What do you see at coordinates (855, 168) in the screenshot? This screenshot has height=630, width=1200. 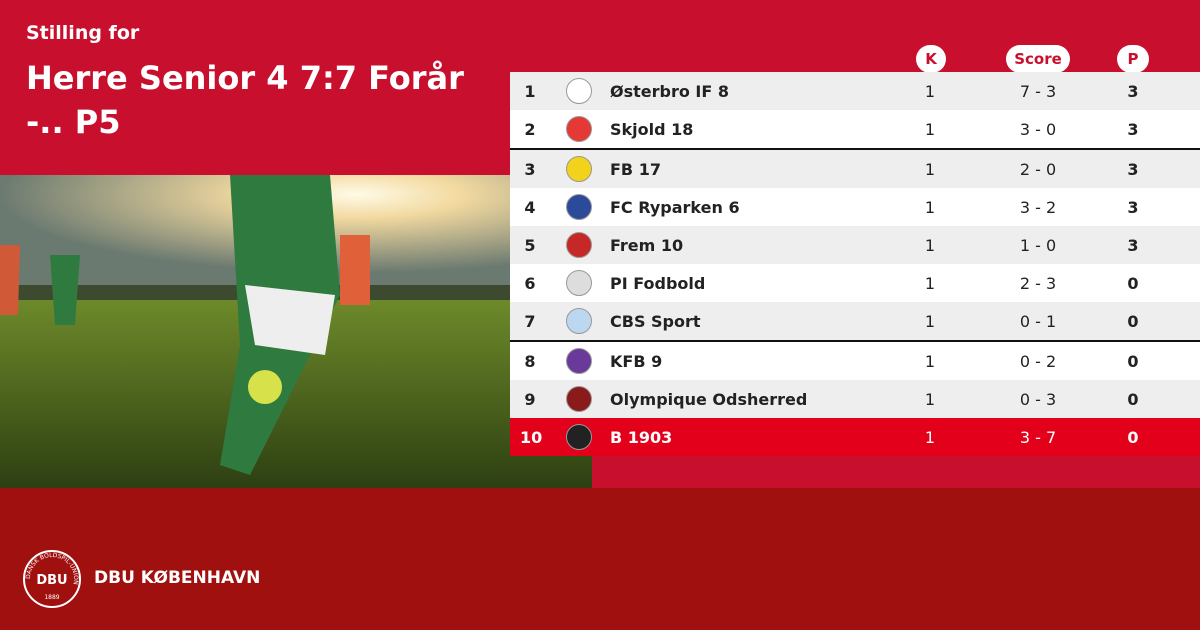 I see `table-row: 3 FB 17 1 2 - 0 3` at bounding box center [855, 168].